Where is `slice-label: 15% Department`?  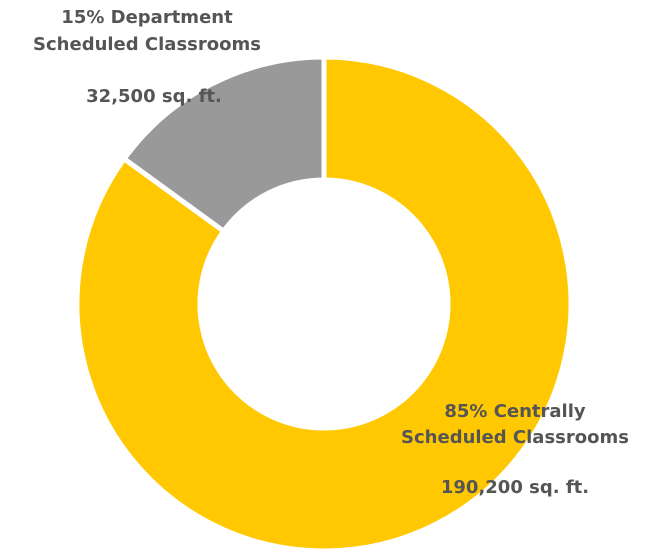
slice-label: 15% Department is located at coordinates (147, 17).